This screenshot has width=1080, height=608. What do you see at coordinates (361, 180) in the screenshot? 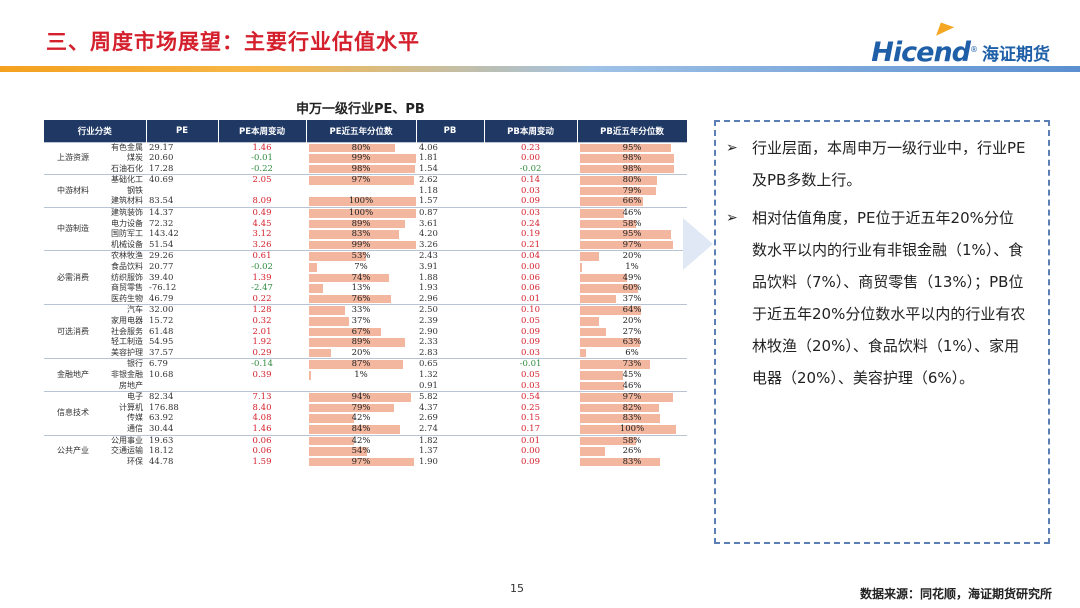
I see `pe-percentile: 97%` at bounding box center [361, 180].